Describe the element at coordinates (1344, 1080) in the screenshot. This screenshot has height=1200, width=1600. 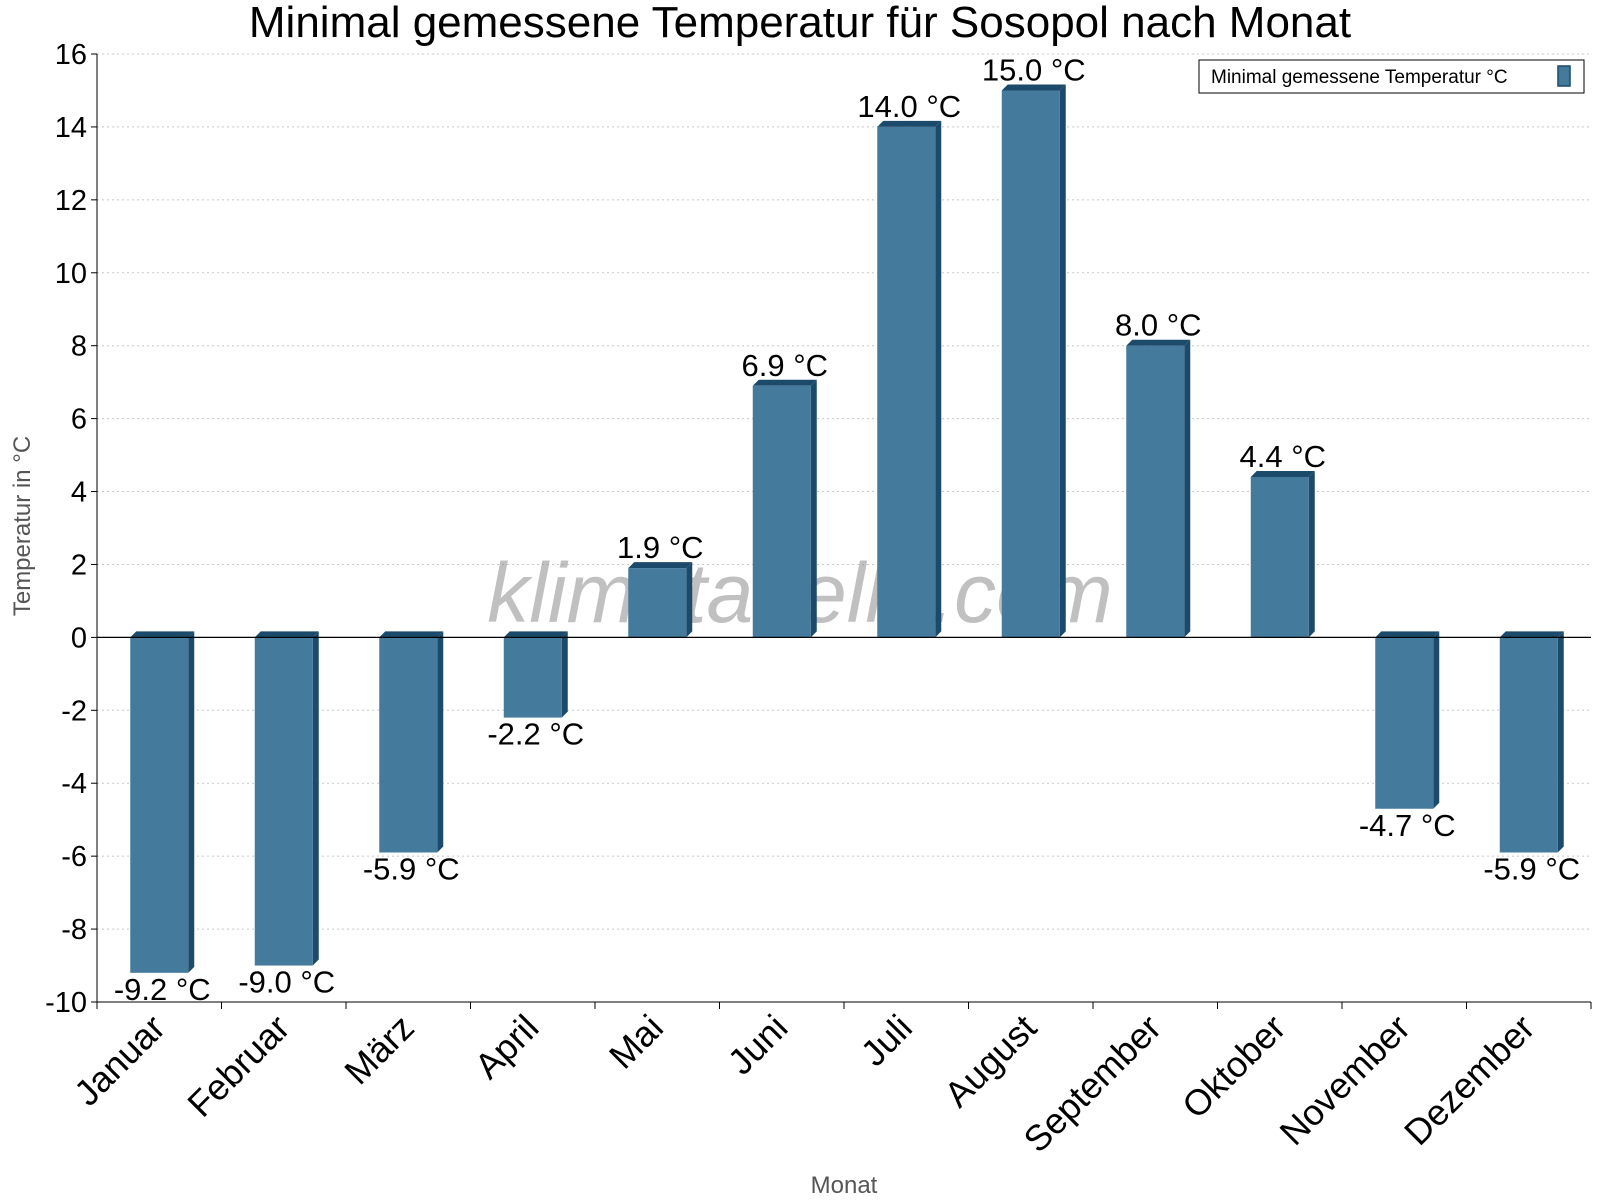
I see `x-tick-label: November` at that location.